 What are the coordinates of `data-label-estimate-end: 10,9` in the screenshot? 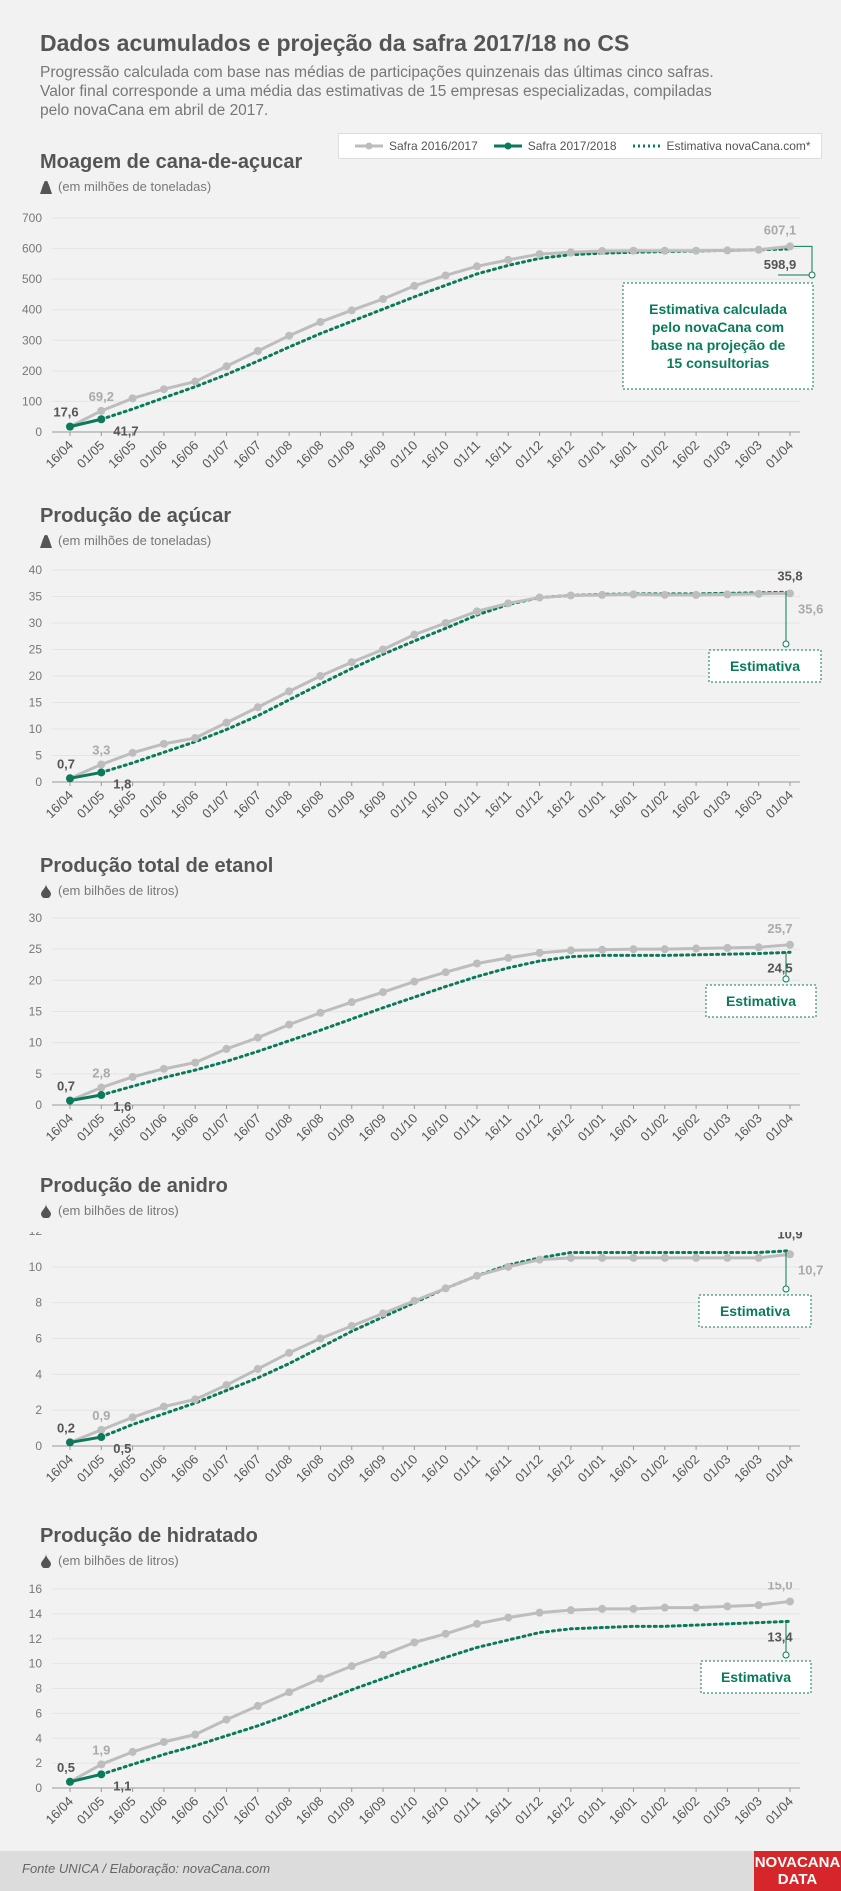 It's located at (789, 1237).